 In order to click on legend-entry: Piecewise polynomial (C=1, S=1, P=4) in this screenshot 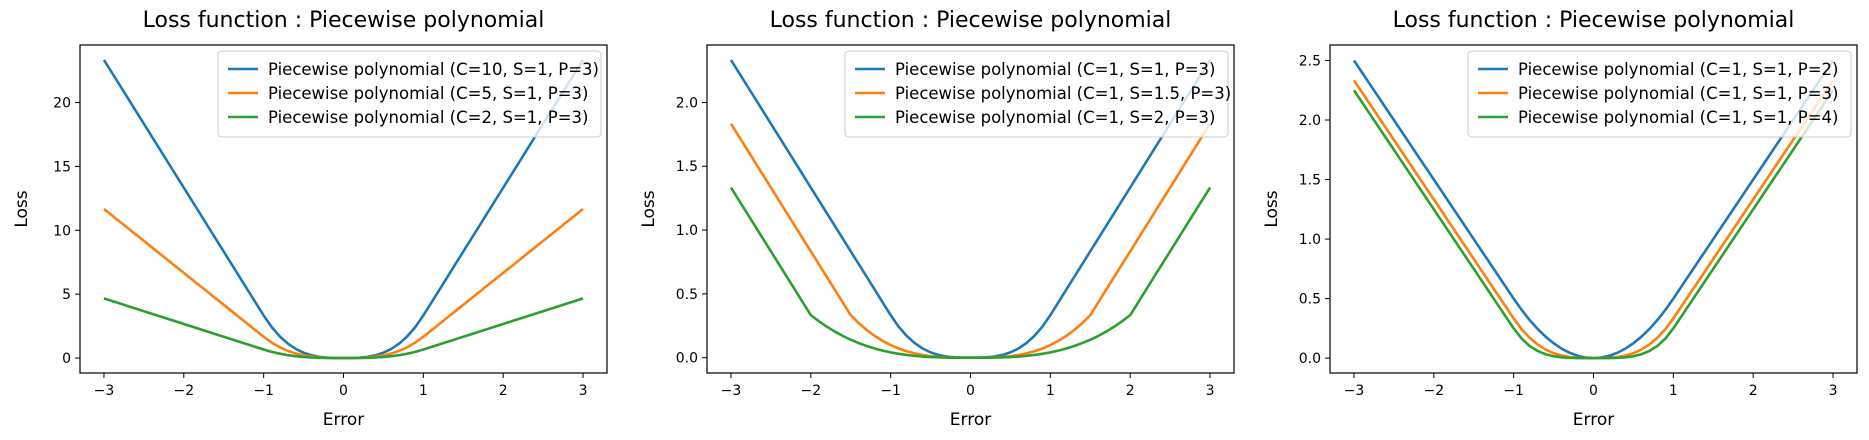, I will do `click(1678, 117)`.